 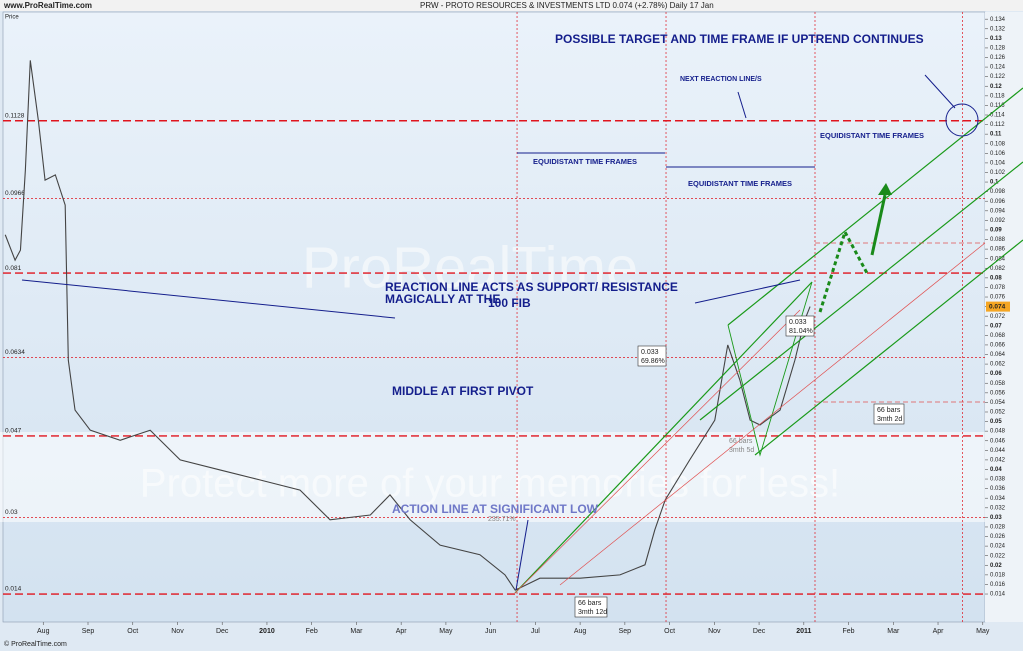 What do you see at coordinates (998, 489) in the screenshot?
I see `y-tick-label: 0.036` at bounding box center [998, 489].